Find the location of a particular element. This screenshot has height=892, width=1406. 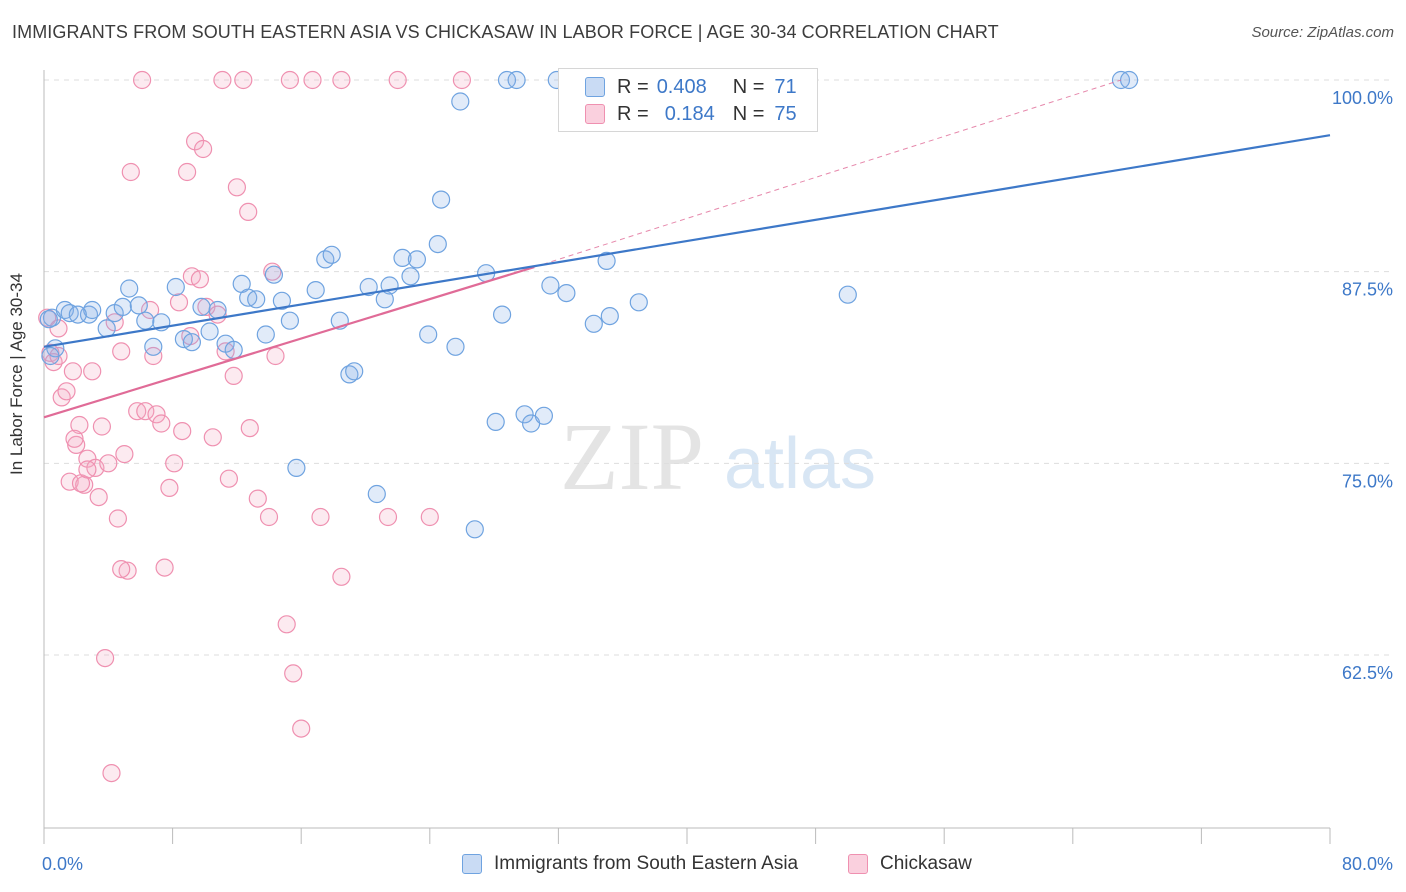

legend-row-pink: R = 0.184 N = 75 is located at coordinates (691, 114).